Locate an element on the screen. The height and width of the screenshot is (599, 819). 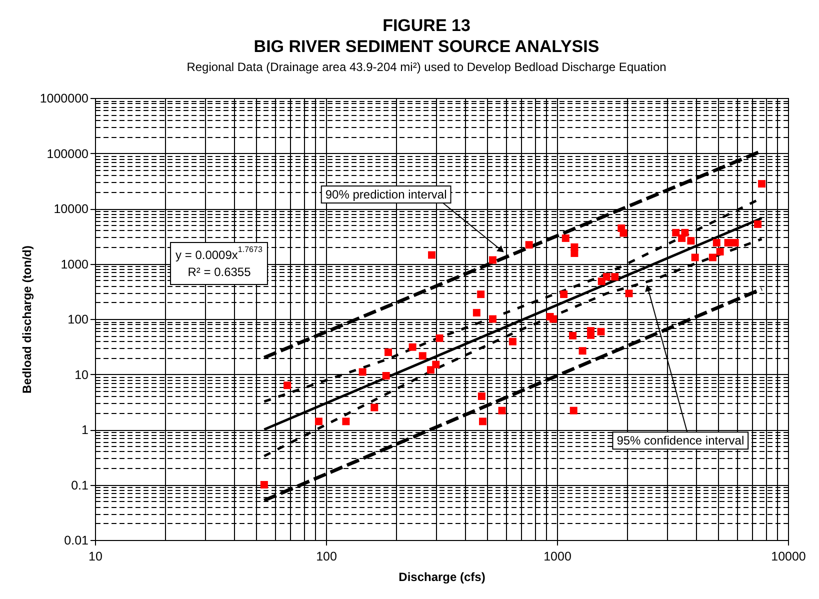
y-tick-label: 100 is located at coordinates (78, 319).